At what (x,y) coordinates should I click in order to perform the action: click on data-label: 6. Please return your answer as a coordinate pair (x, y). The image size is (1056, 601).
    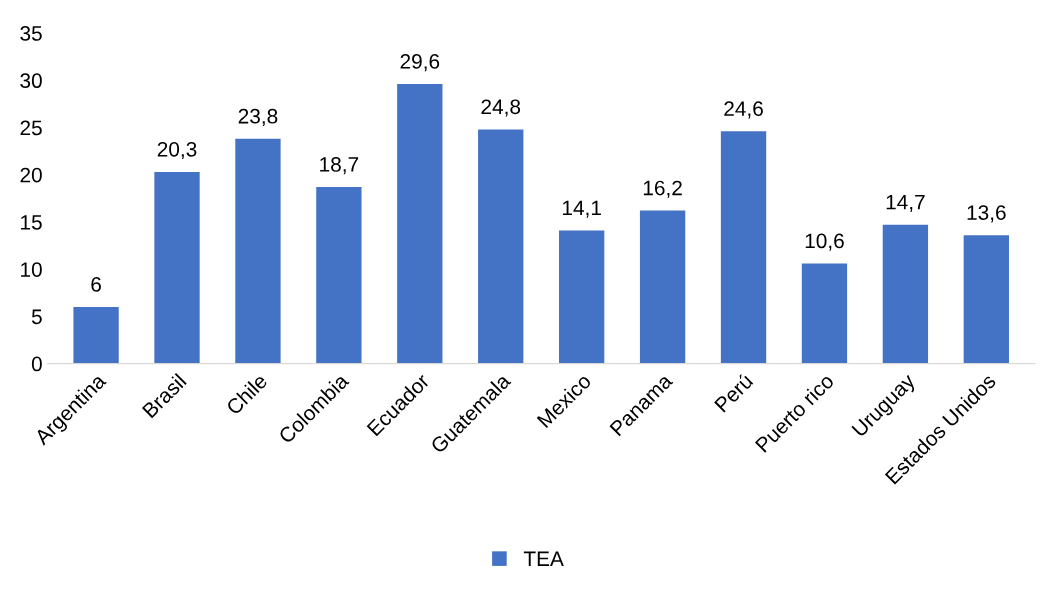
    Looking at the image, I should click on (96, 284).